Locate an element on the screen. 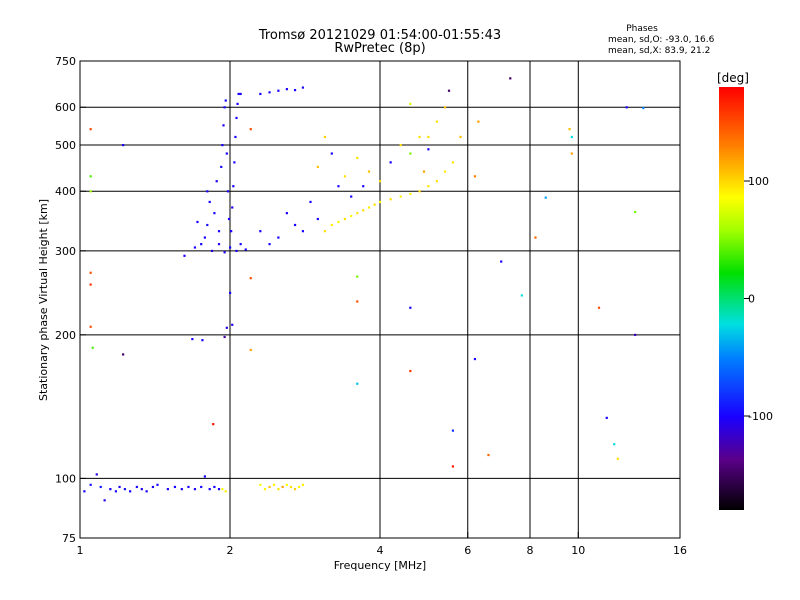 The image size is (800, 600). y-axis-label: Stationary phase Virtual Height [km] is located at coordinates (43, 300).